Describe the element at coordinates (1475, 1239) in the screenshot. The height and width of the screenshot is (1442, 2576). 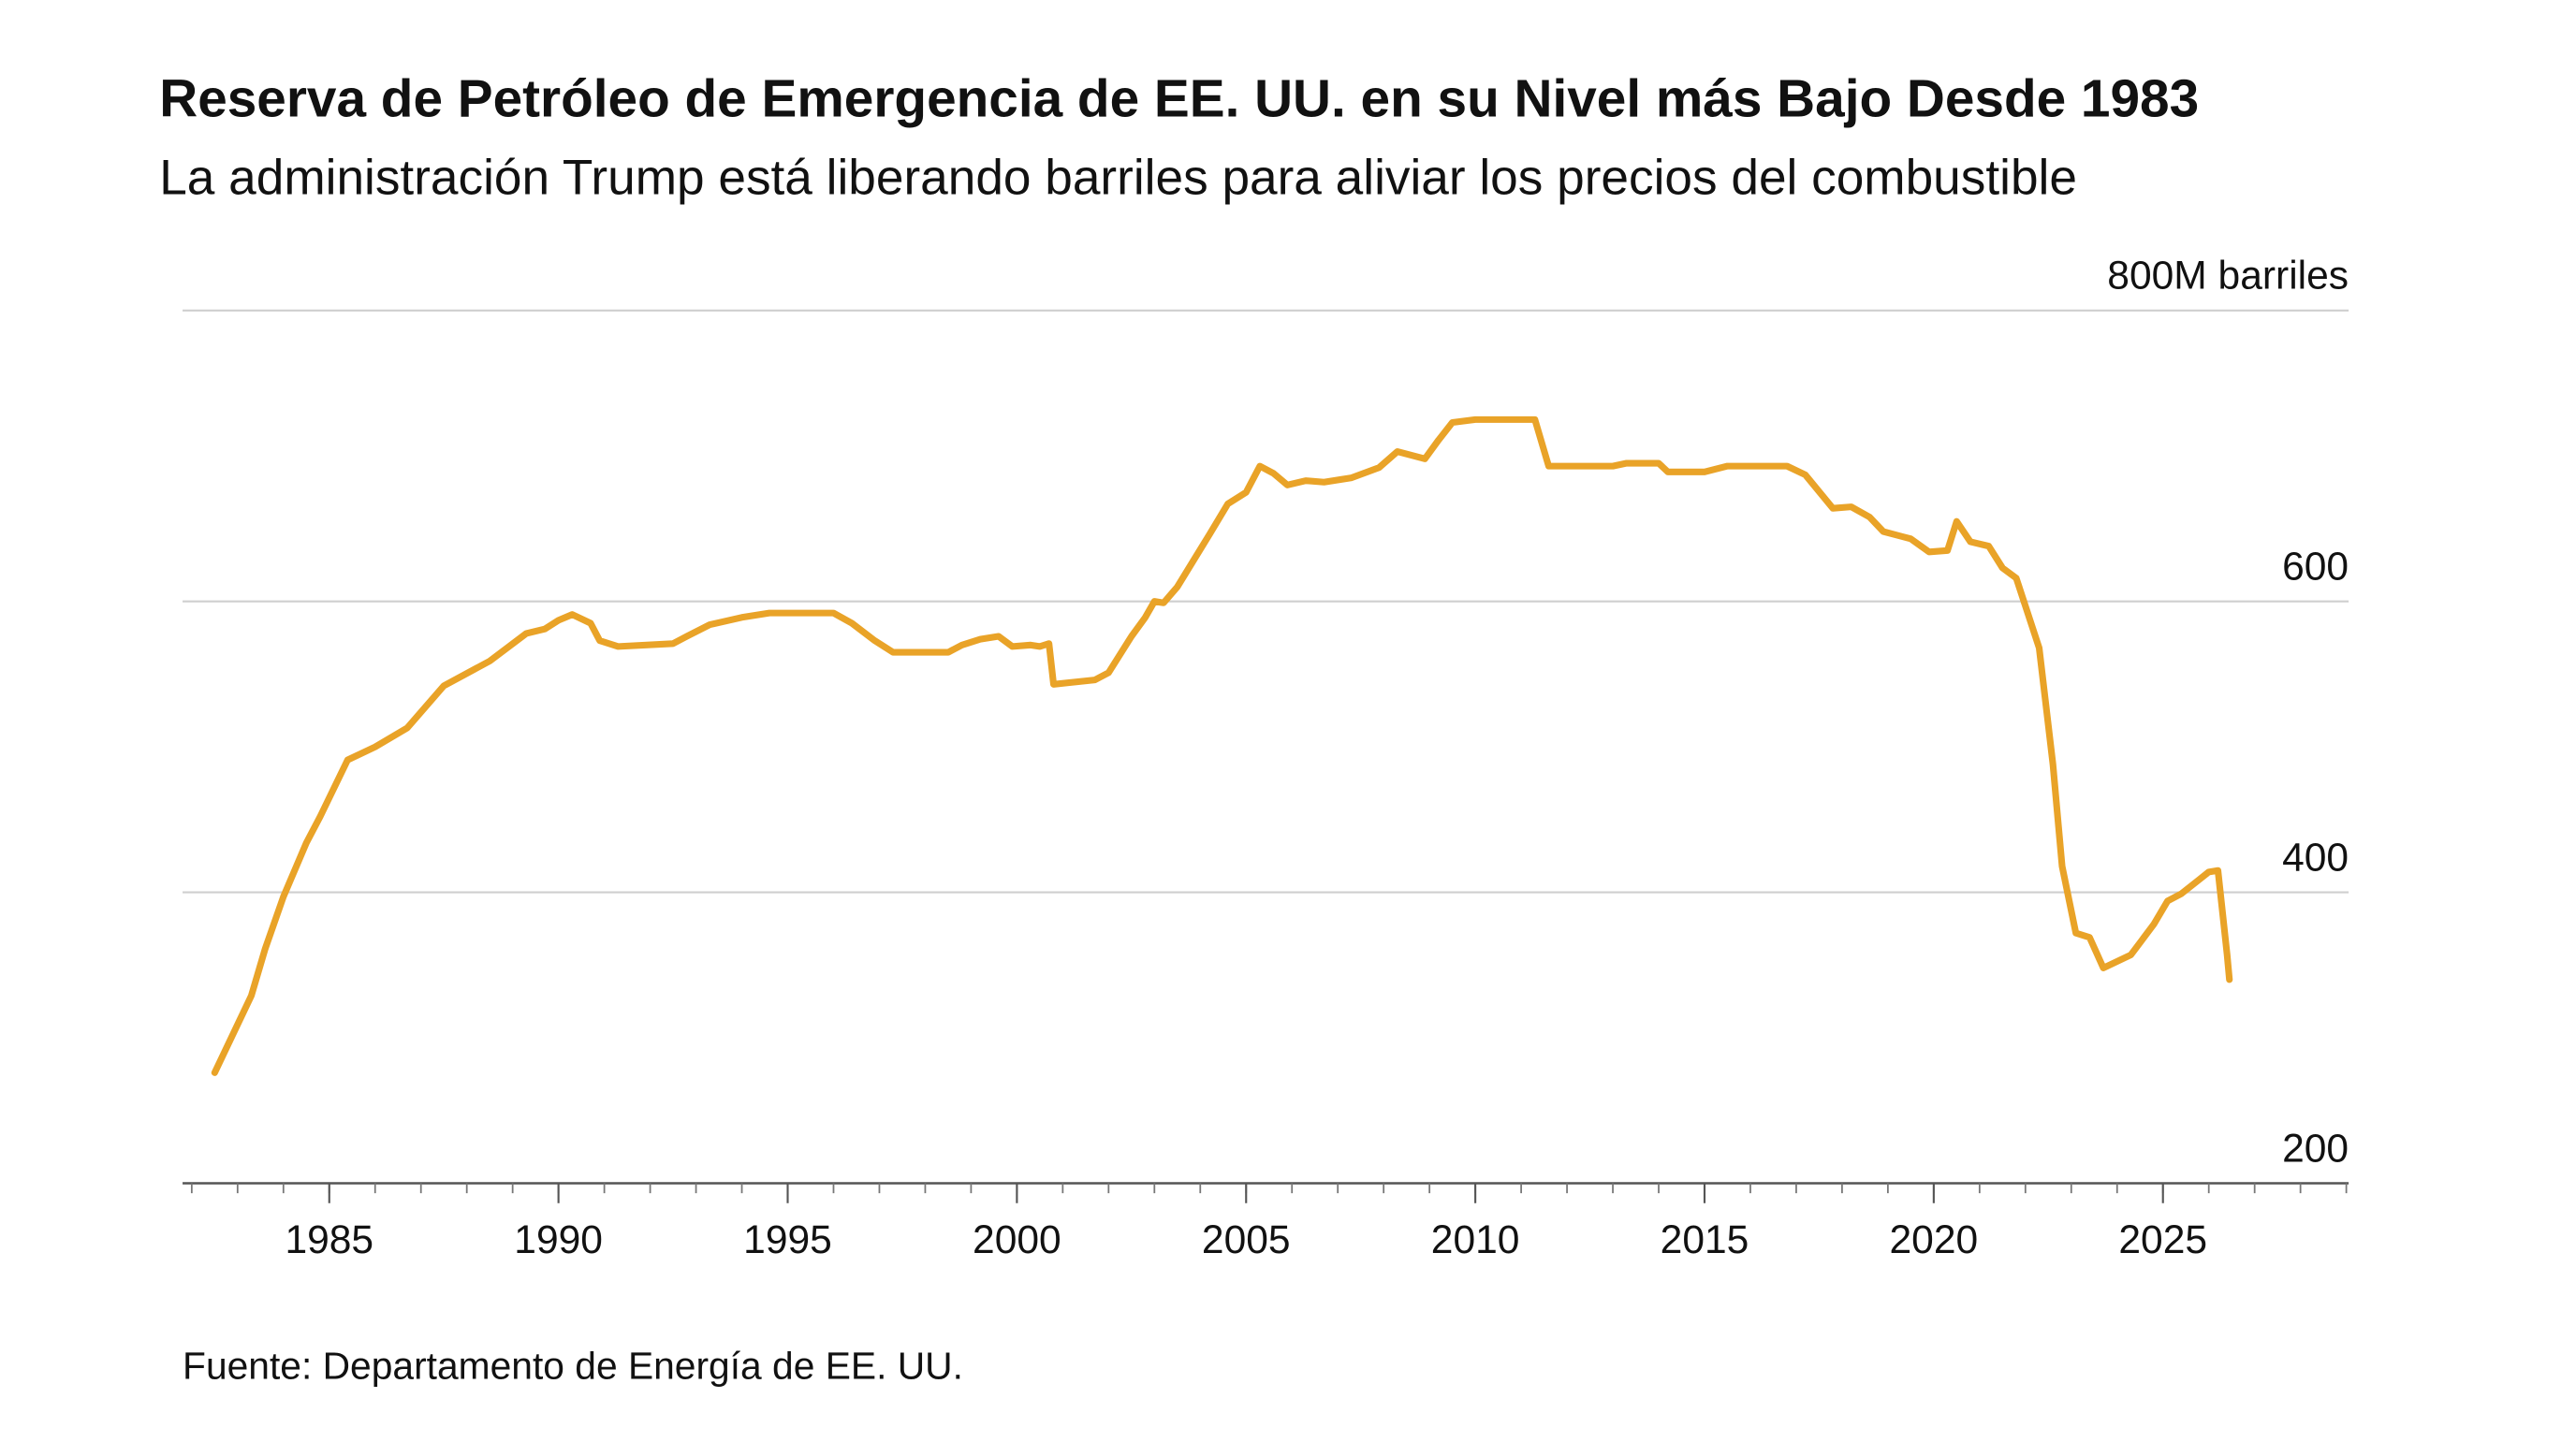
I see `x-tick-label: 2010` at that location.